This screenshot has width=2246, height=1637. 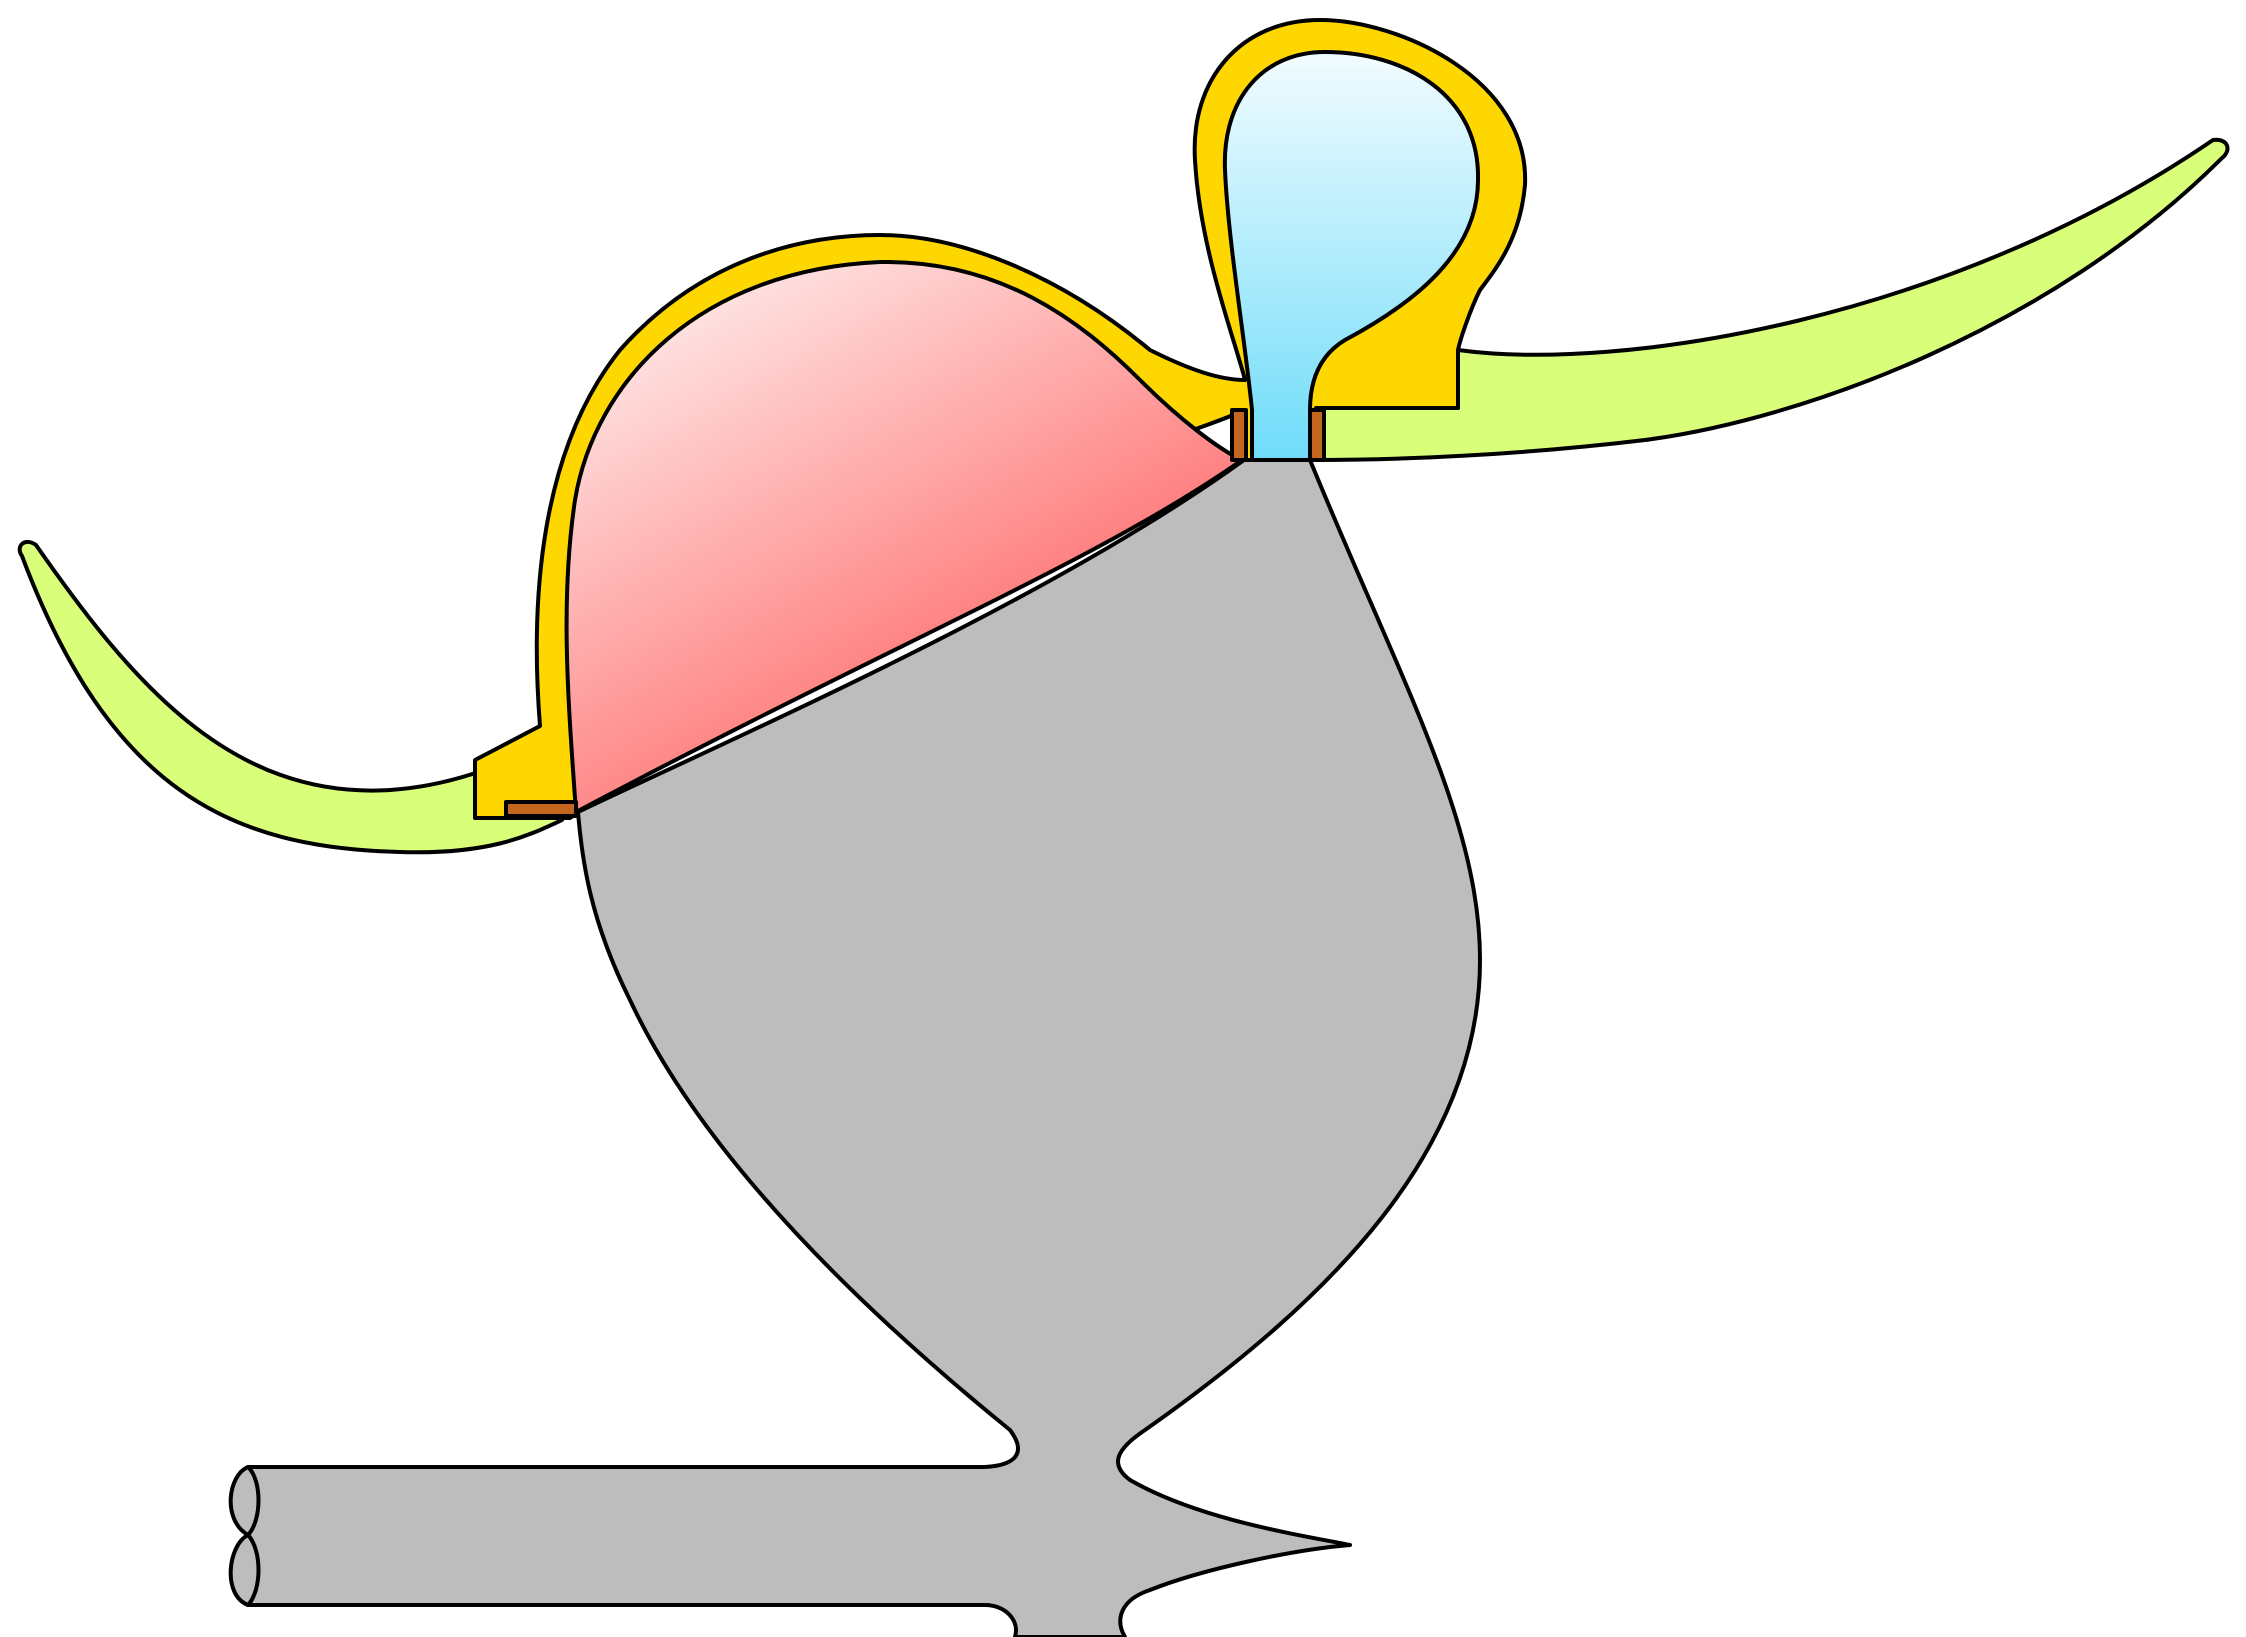 What do you see at coordinates (1317, 435) in the screenshot?
I see `seal-center-right` at bounding box center [1317, 435].